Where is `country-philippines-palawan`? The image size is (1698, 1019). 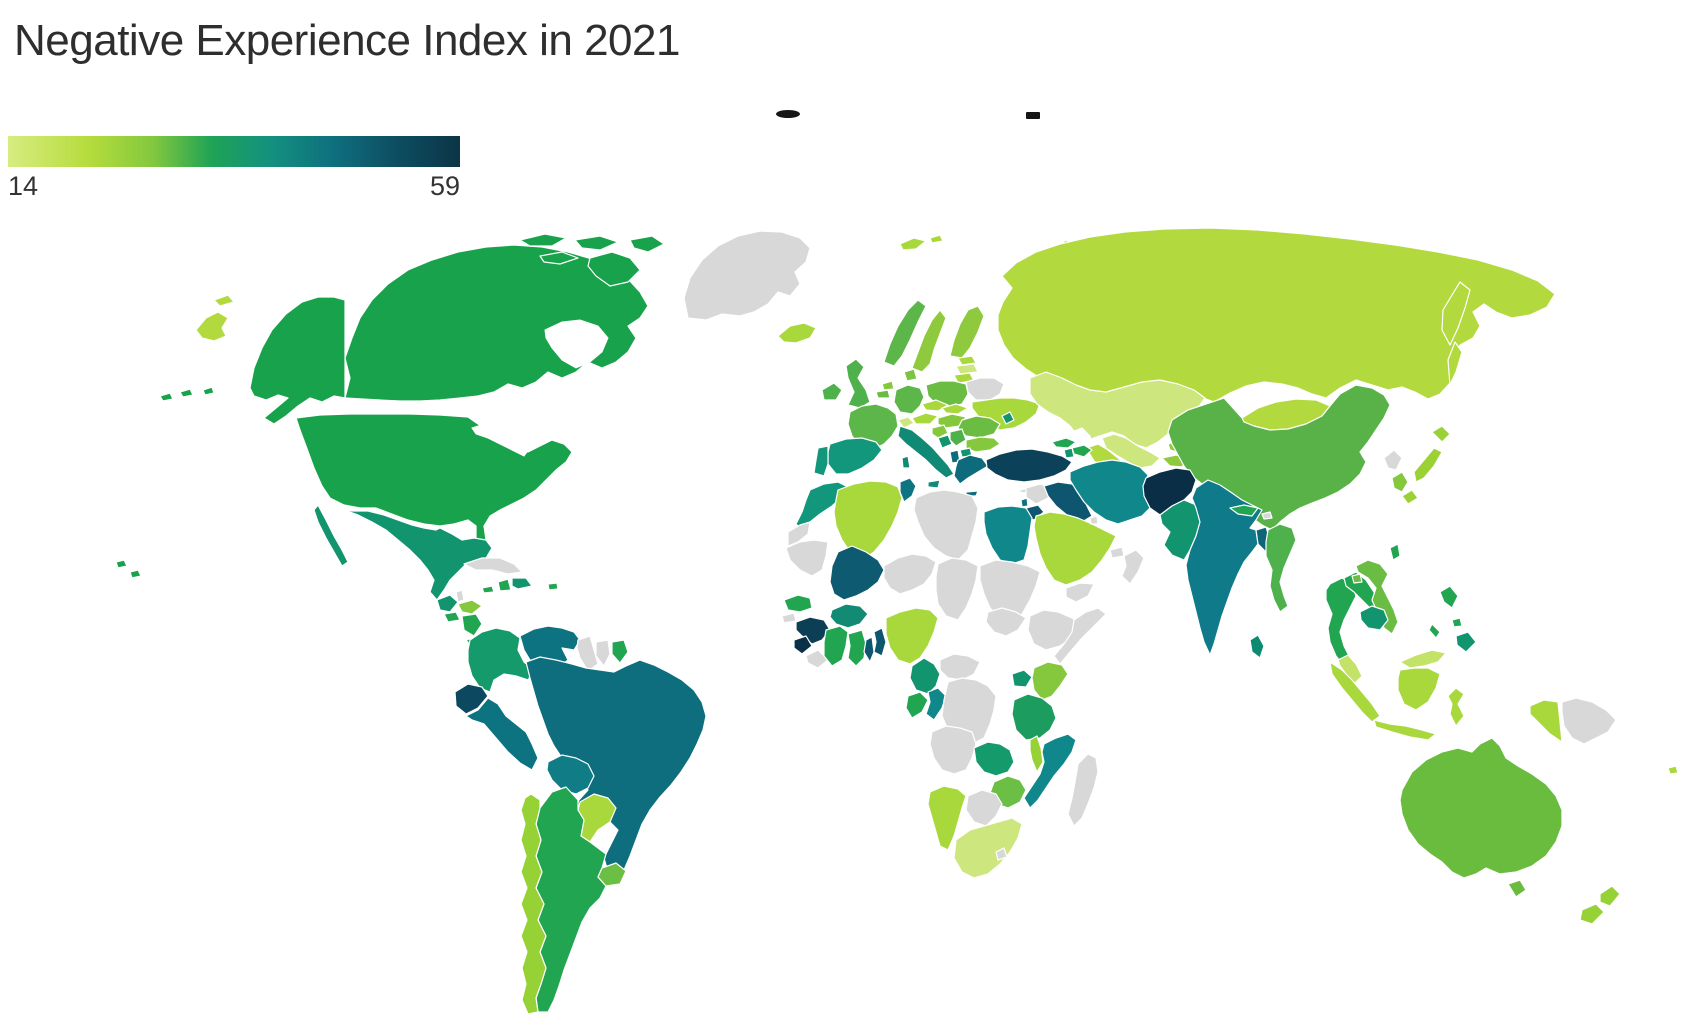
country-philippines-palawan is located at coordinates (1434, 631).